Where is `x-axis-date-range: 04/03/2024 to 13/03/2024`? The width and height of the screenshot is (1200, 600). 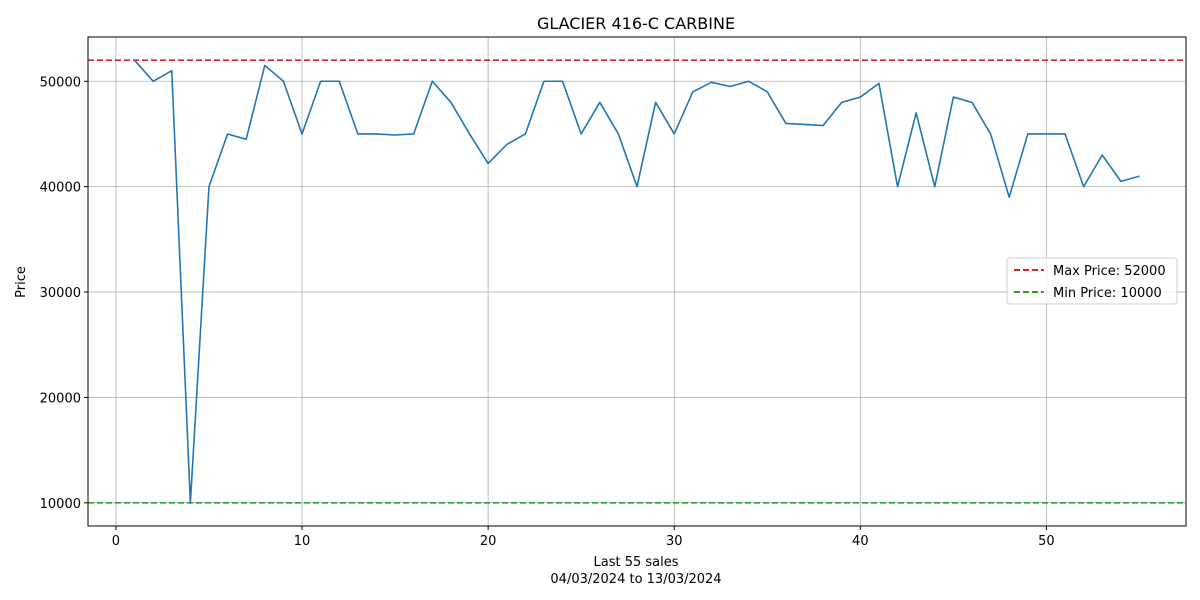
x-axis-date-range: 04/03/2024 to 13/03/2024 is located at coordinates (635, 579).